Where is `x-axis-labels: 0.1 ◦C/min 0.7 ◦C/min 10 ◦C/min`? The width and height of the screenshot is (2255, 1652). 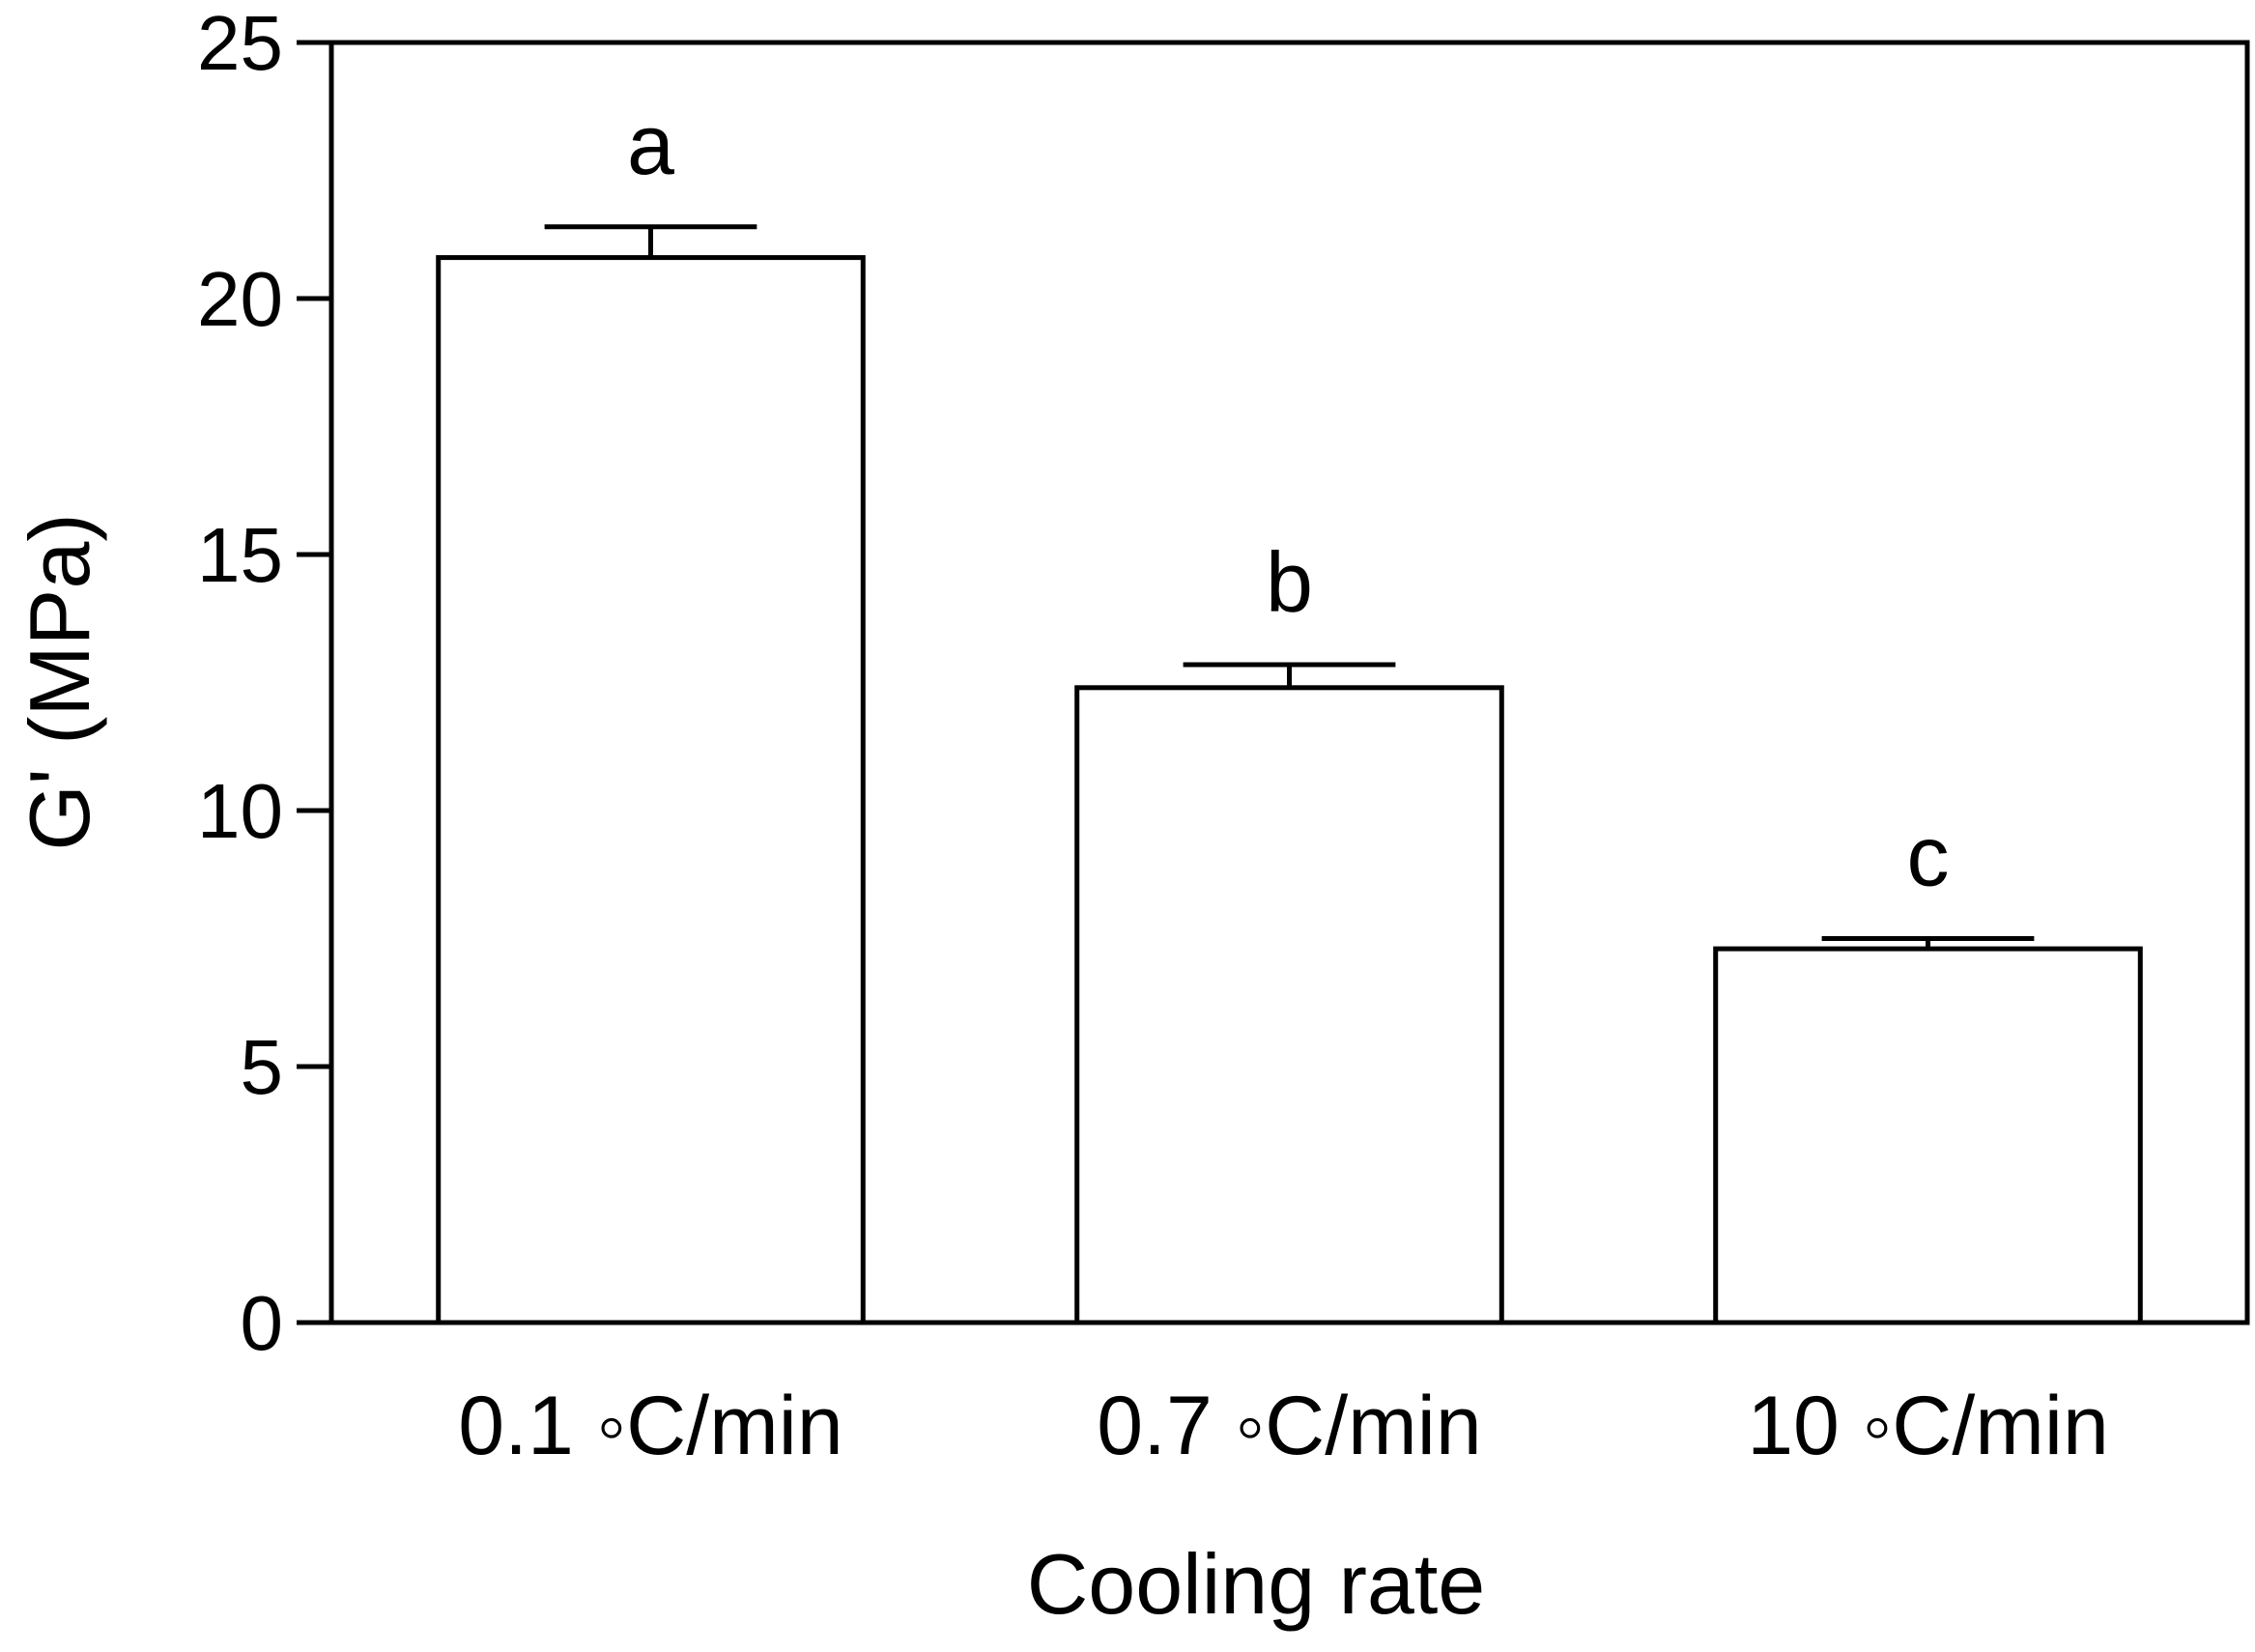 x-axis-labels: 0.1 ◦C/min 0.7 ◦C/min 10 ◦C/min is located at coordinates (1283, 1426).